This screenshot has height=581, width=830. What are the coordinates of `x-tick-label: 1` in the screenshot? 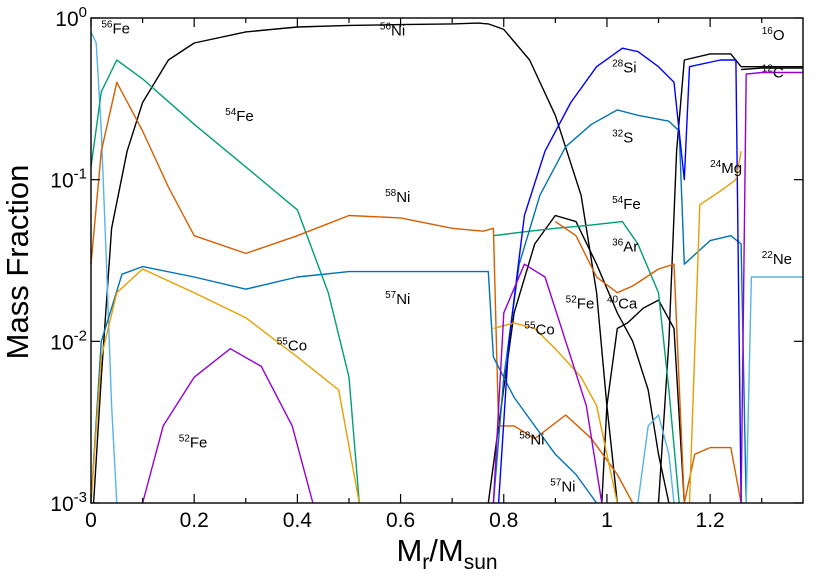 It's located at (607, 520).